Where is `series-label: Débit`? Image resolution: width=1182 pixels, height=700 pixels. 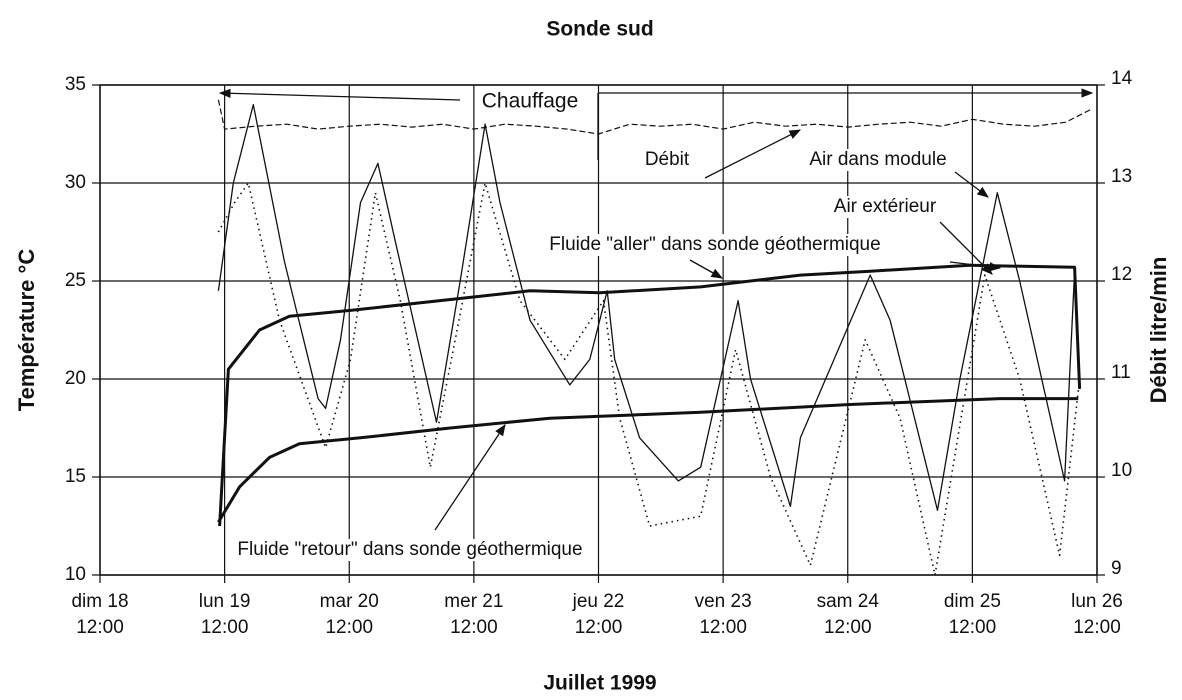 series-label: Débit is located at coordinates (667, 159).